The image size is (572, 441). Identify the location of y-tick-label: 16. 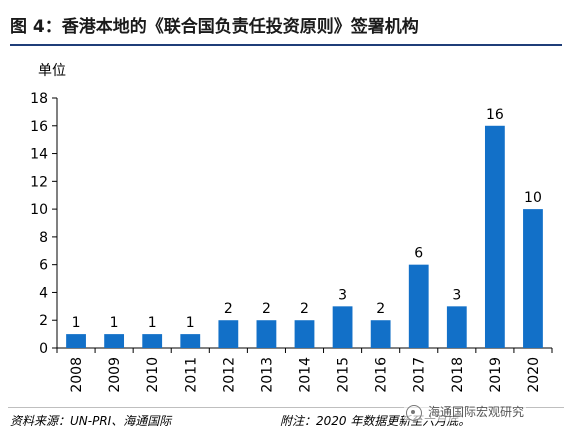
(39, 127).